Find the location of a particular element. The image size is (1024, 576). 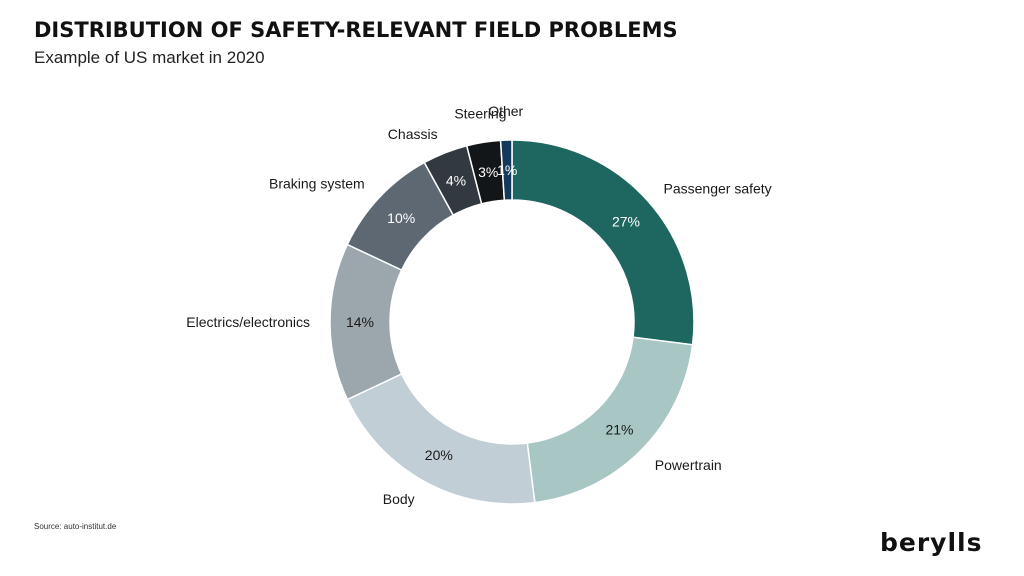

category-label-braking-system: Braking system is located at coordinates (317, 184).